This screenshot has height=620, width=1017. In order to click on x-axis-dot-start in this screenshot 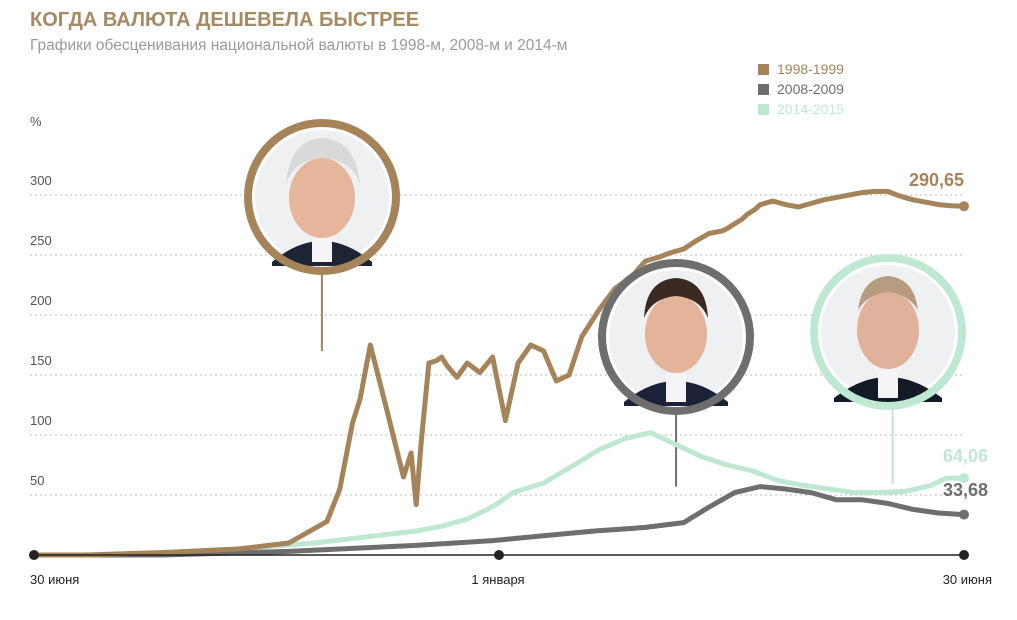, I will do `click(34, 555)`.